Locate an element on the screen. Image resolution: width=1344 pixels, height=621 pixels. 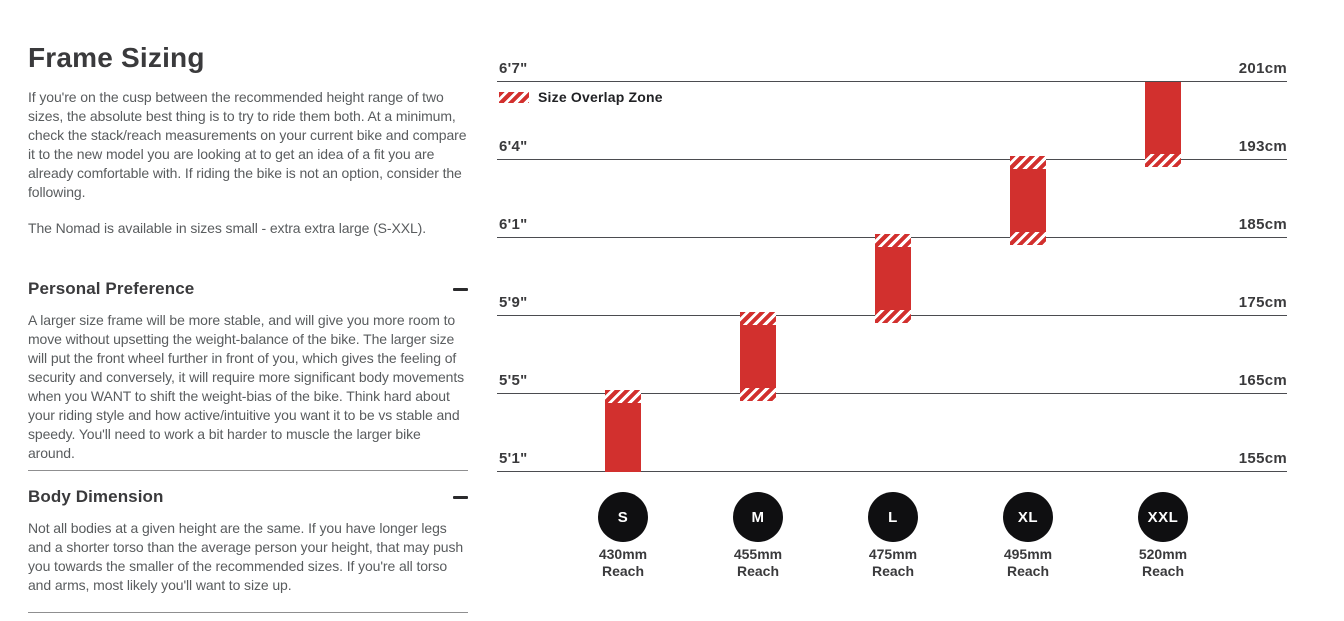
section-heading: Personal Preference is located at coordinates (111, 288).